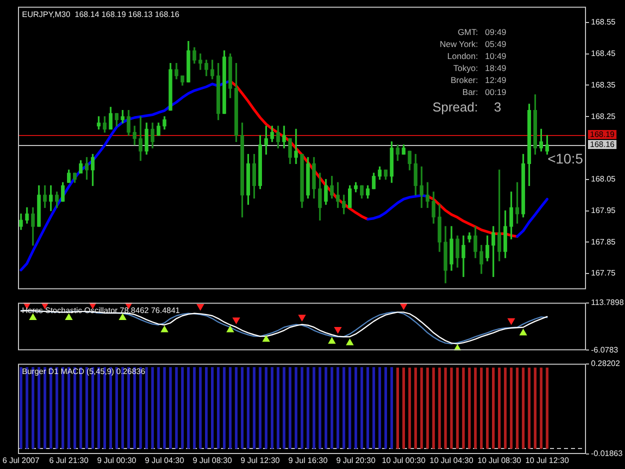 The height and width of the screenshot is (469, 625). I want to click on ref-line-label: 168.19, so click(603, 135).